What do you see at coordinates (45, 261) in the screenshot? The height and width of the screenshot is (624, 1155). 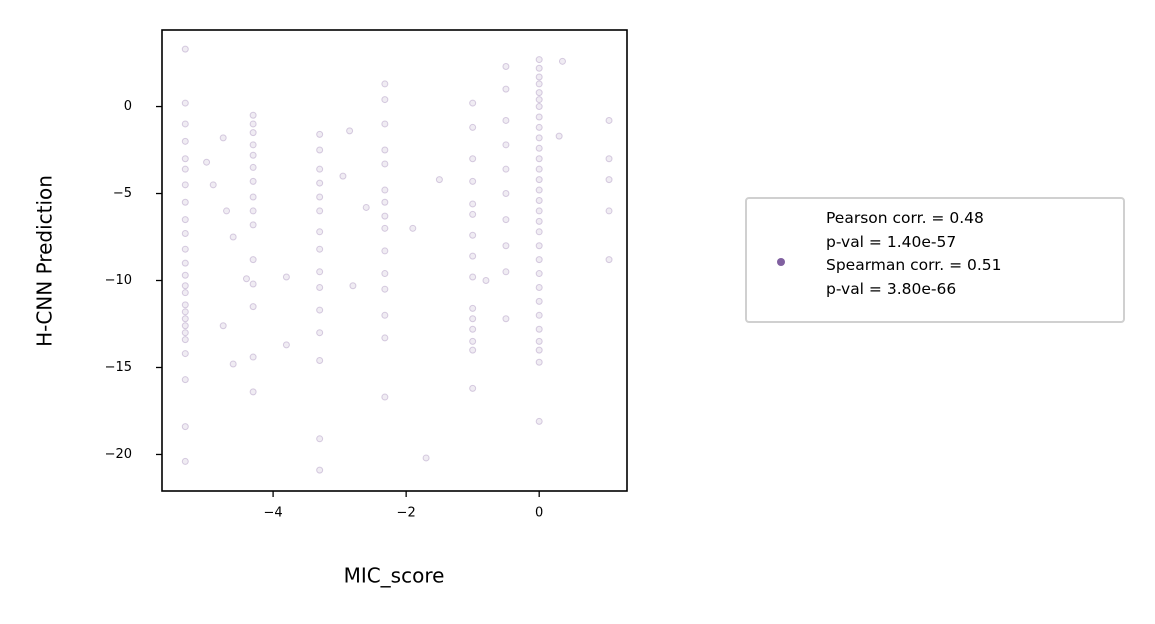 I see `y-axis-label: H-CNN Prediction` at bounding box center [45, 261].